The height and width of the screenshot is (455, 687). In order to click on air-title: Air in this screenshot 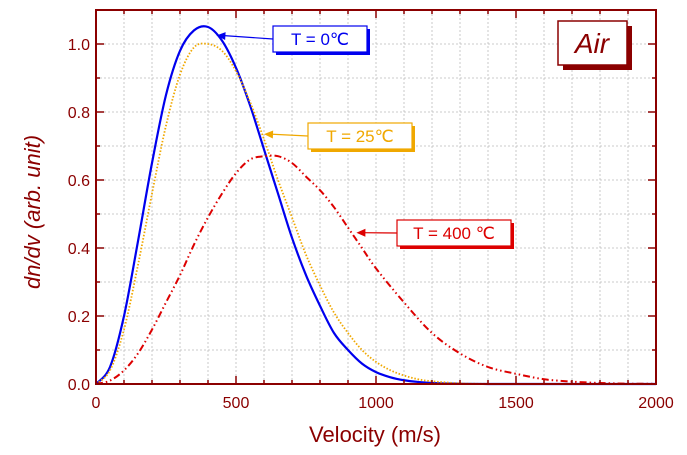, I will do `click(592, 43)`.